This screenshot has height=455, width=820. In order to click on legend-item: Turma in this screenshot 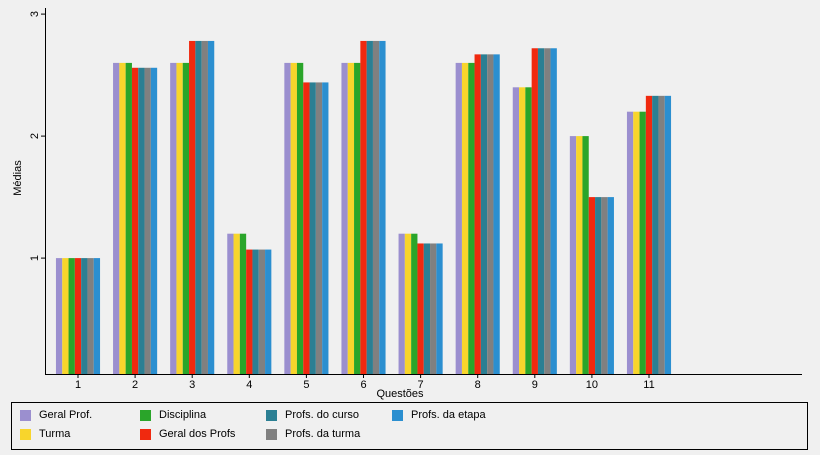, I will do `click(45, 434)`.